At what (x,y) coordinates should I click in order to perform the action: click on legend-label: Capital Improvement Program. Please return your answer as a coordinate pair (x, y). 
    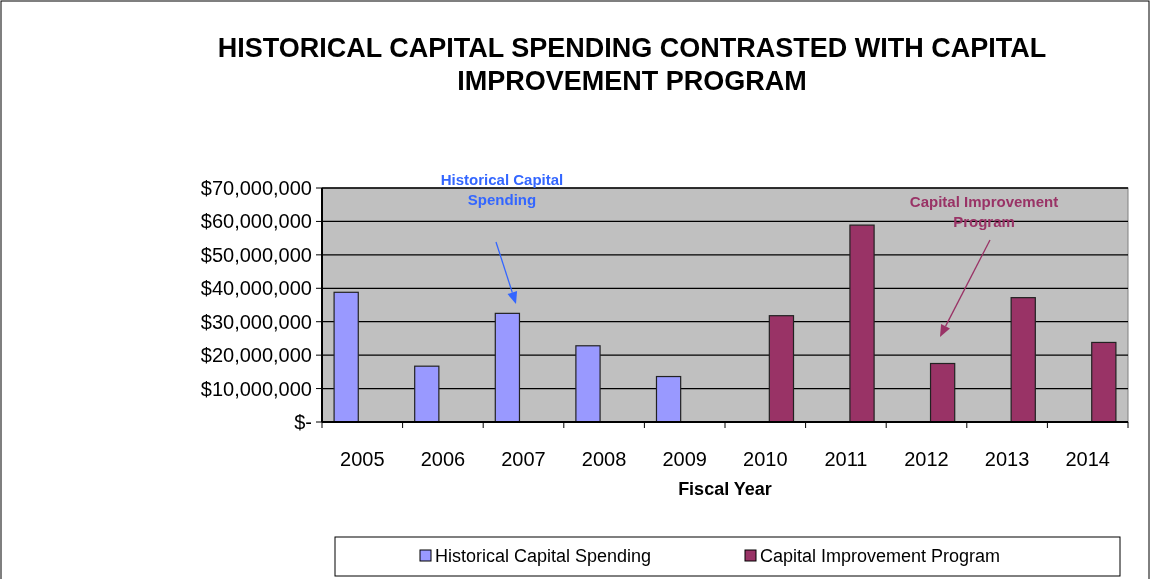
    Looking at the image, I should click on (880, 556).